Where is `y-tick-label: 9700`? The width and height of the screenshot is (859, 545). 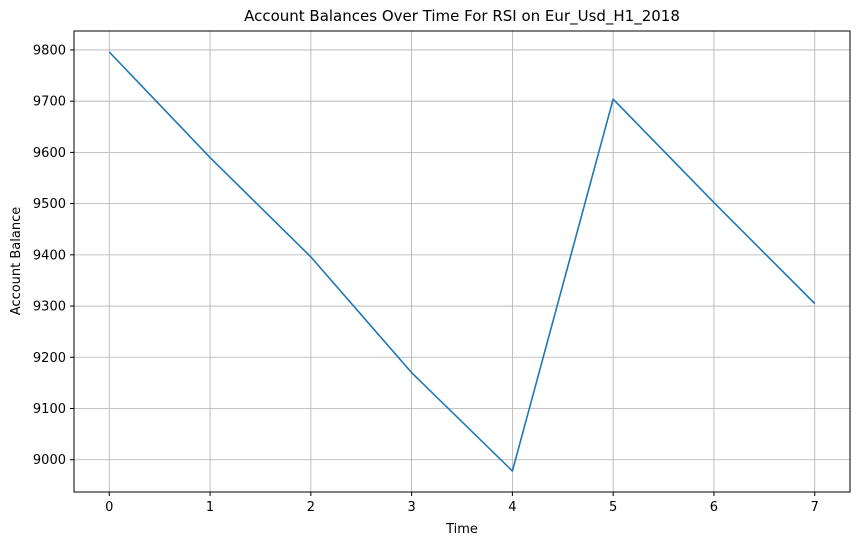
y-tick-label: 9700 is located at coordinates (49, 102).